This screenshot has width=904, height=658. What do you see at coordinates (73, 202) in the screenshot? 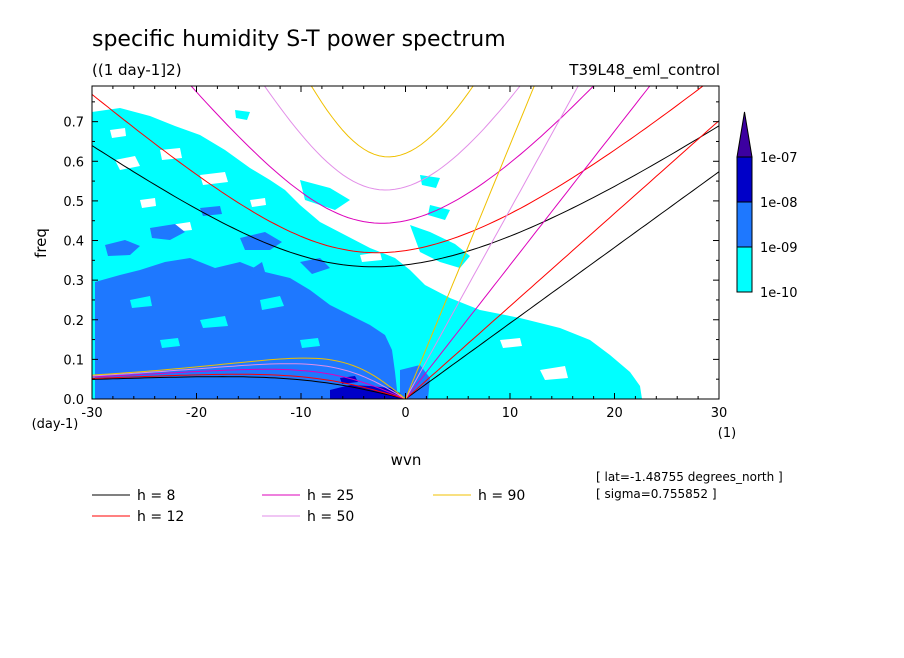
I see `y-tick-label: 0.5` at bounding box center [73, 202].